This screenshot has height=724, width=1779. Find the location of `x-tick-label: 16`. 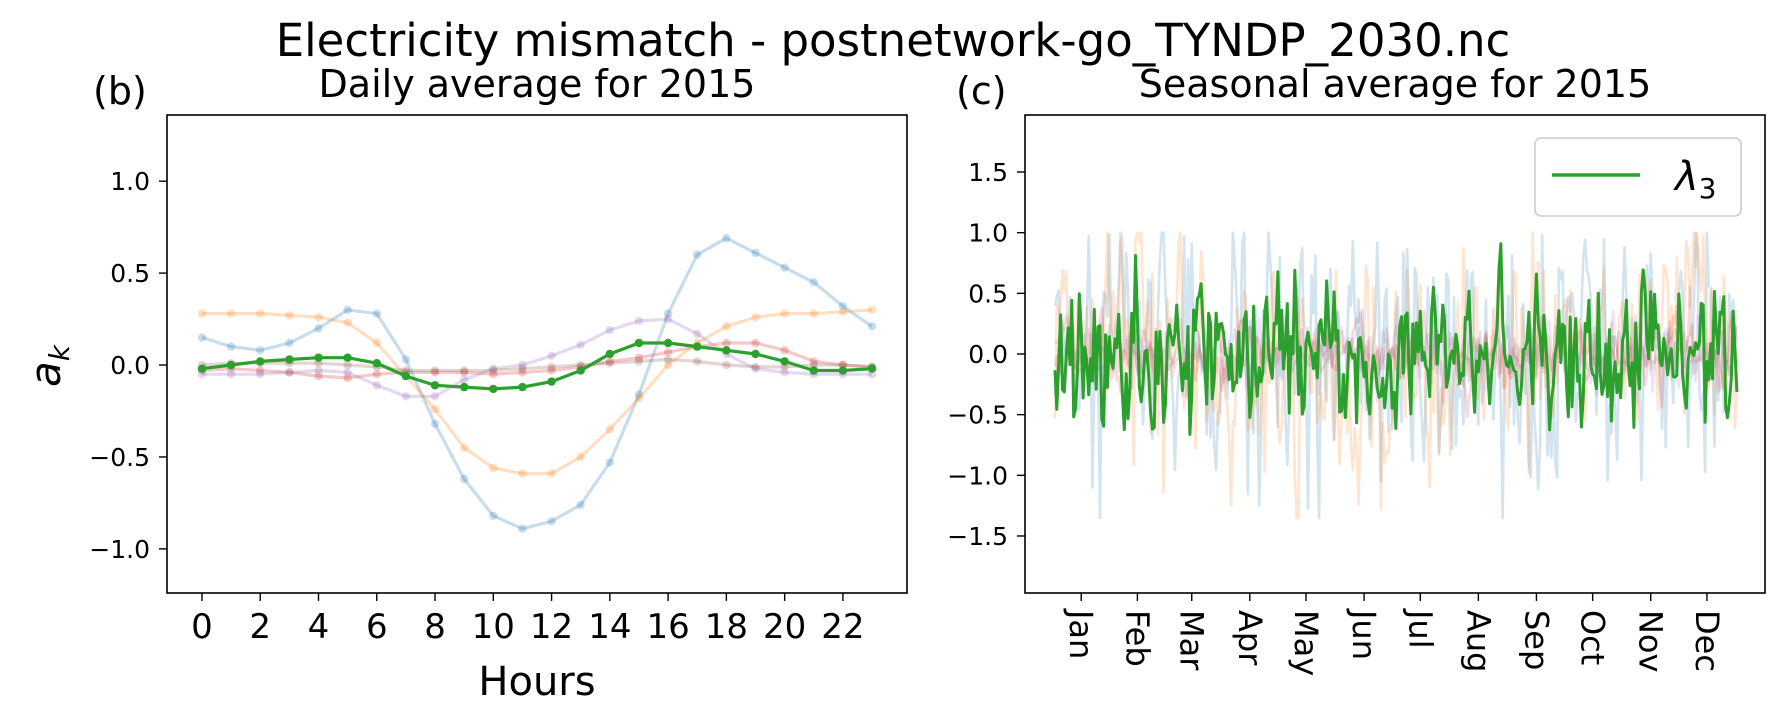

x-tick-label: 16 is located at coordinates (667, 627).